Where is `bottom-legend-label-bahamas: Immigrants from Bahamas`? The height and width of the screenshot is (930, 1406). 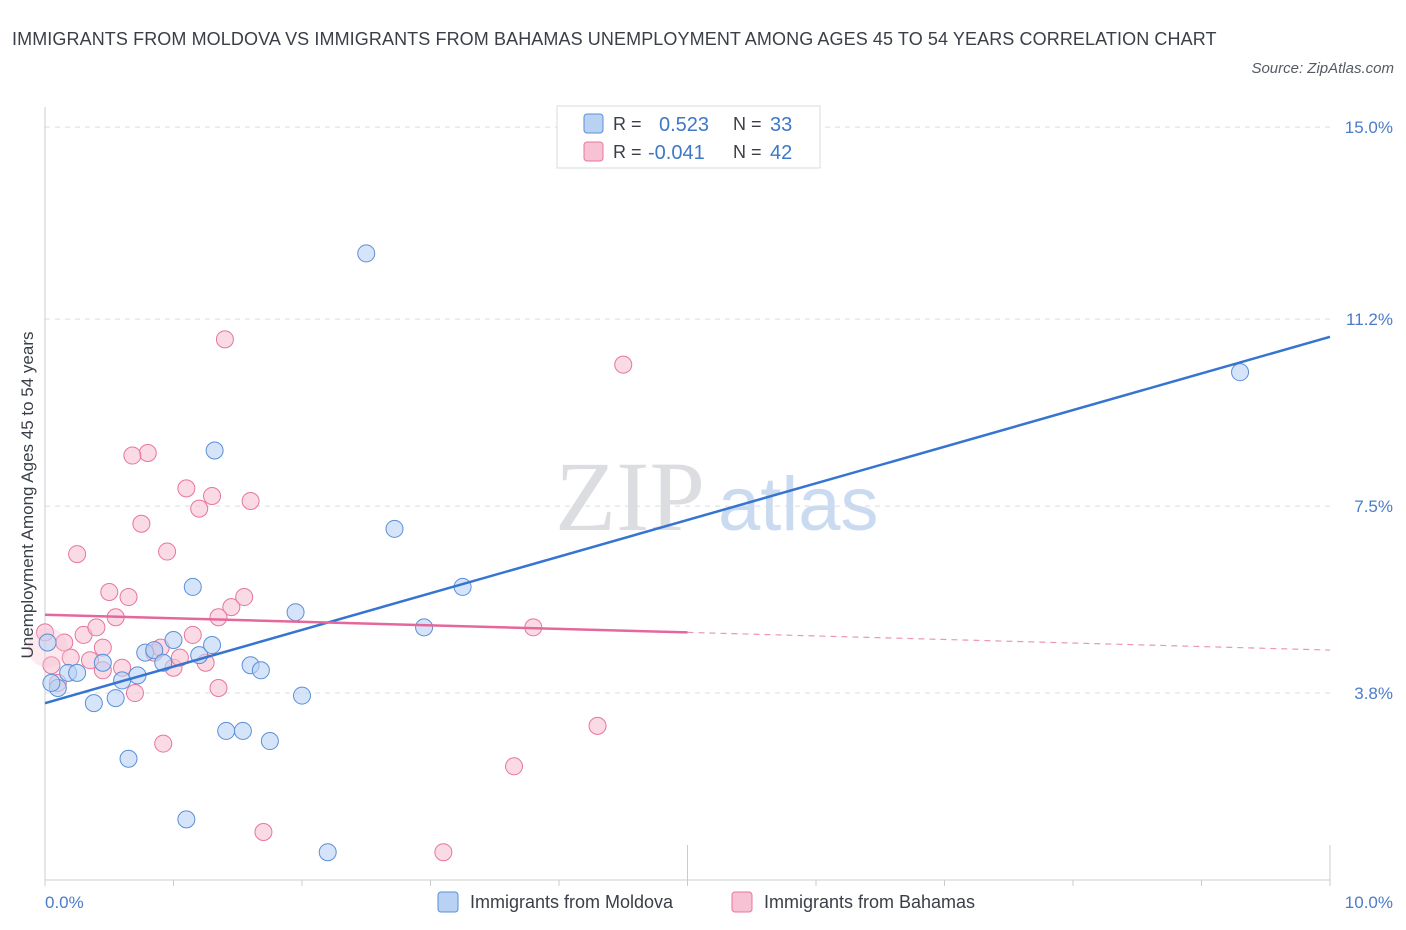 bottom-legend-label-bahamas: Immigrants from Bahamas is located at coordinates (869, 902).